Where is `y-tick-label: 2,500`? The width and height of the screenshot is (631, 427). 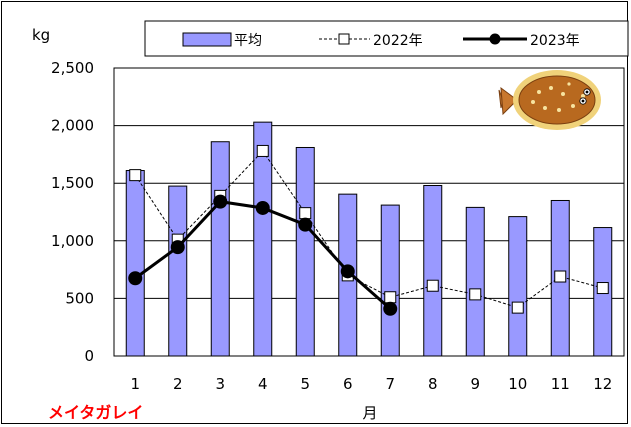
y-tick-label: 2,500 is located at coordinates (72, 68).